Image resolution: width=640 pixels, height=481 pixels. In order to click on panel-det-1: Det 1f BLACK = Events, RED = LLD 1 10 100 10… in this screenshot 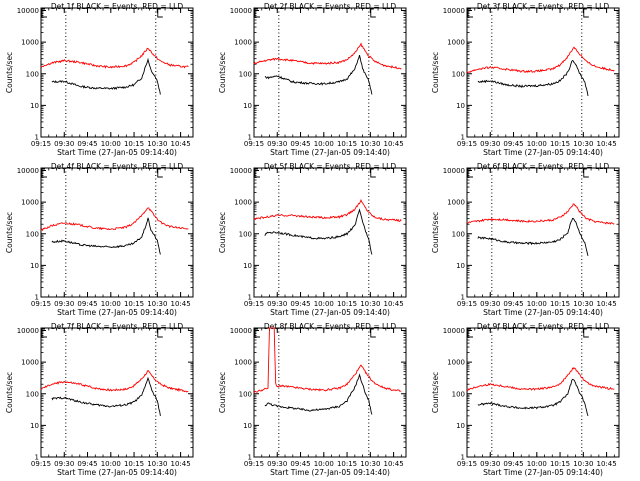, I will do `click(99, 79)`.